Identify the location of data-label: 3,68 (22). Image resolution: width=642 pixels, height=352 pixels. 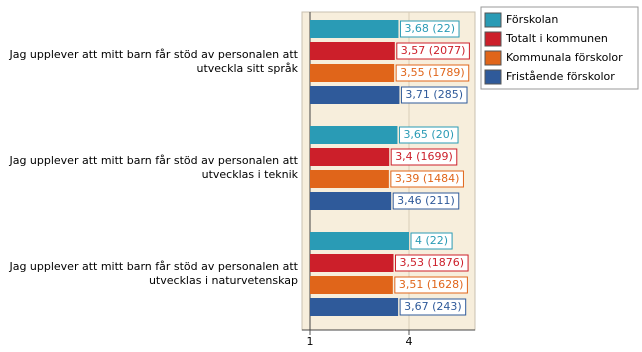
(429, 28).